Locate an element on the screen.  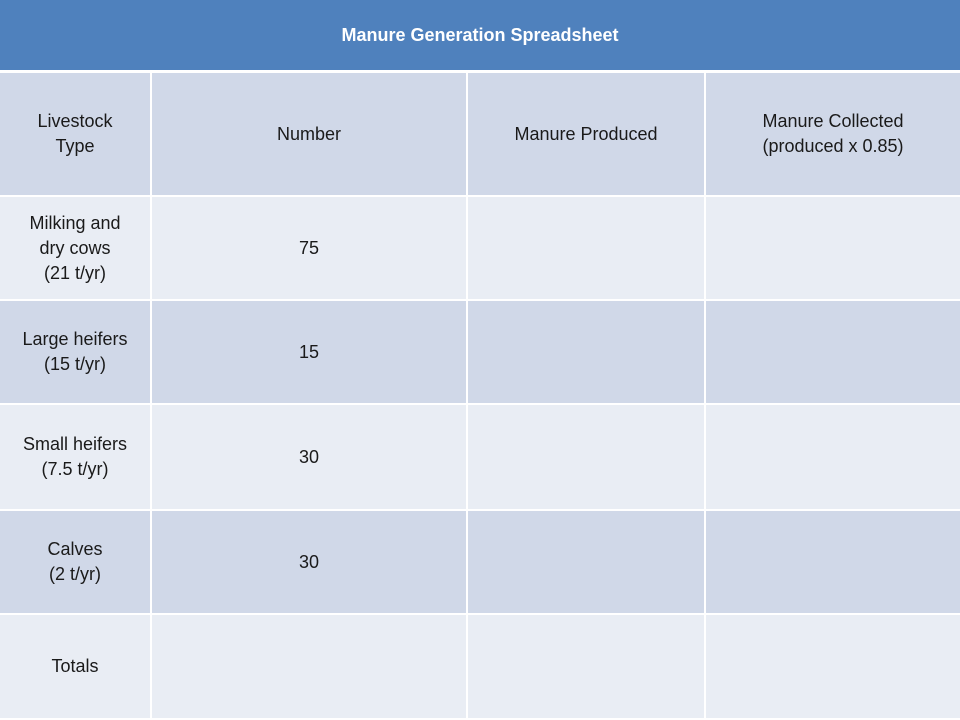
header-livestock-type-line: Type is located at coordinates (75, 146).